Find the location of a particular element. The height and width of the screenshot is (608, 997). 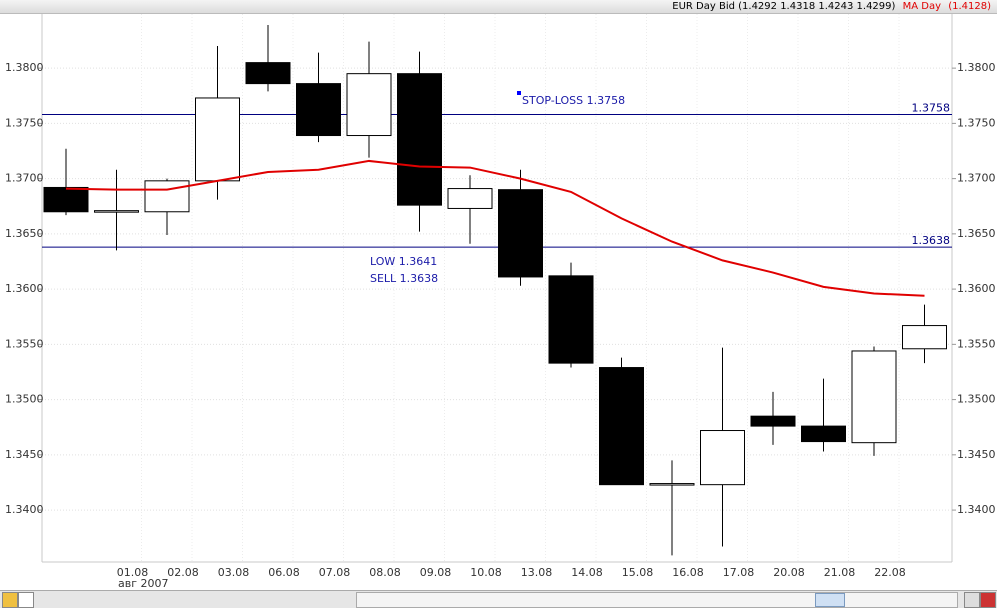

annotation-anchor is located at coordinates (519, 93).